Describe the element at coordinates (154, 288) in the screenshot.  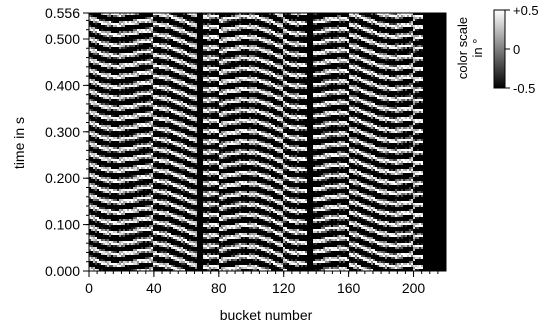
I see `x-tick-label: 40` at that location.